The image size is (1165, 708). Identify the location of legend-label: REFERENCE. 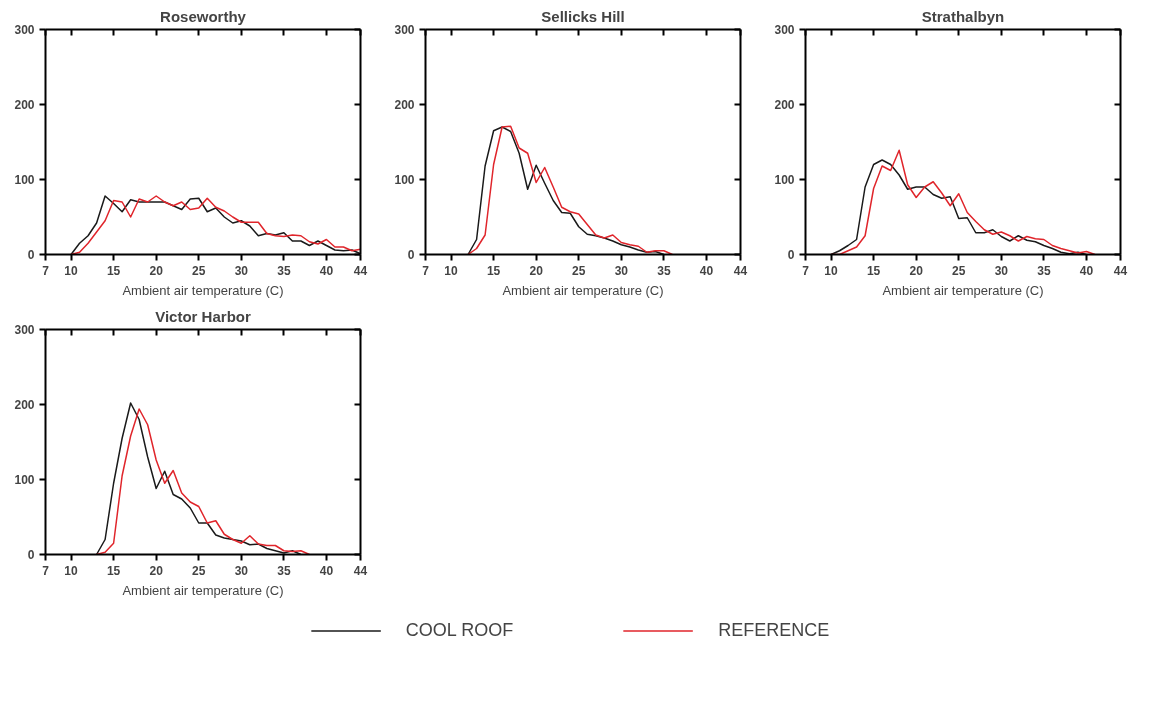
(774, 630).